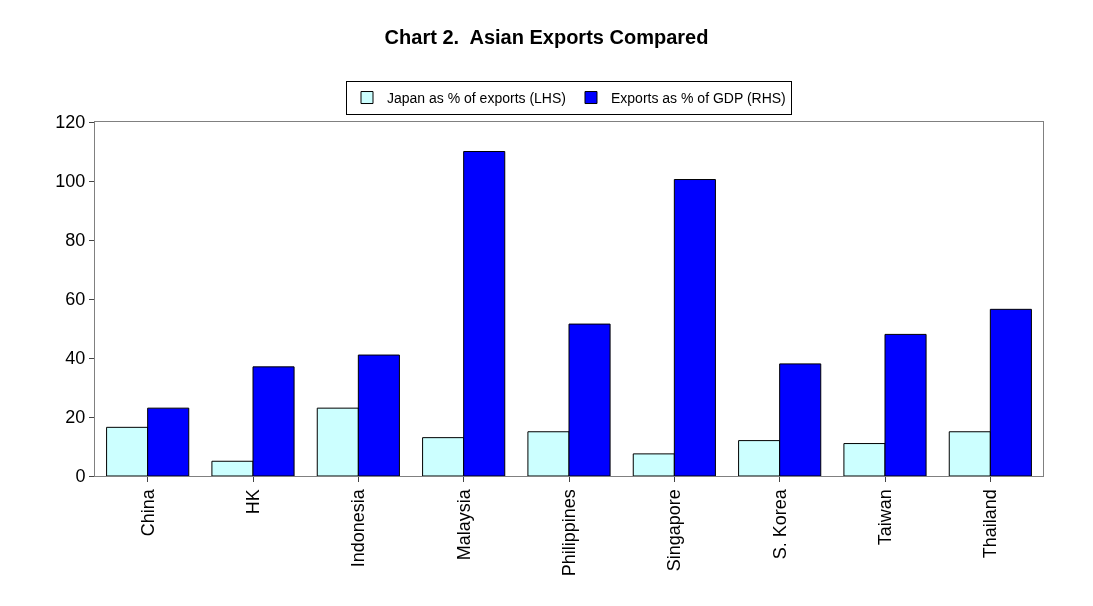 This screenshot has width=1093, height=606. I want to click on legend-label: Japan as % of exports (LHS), so click(476, 97).